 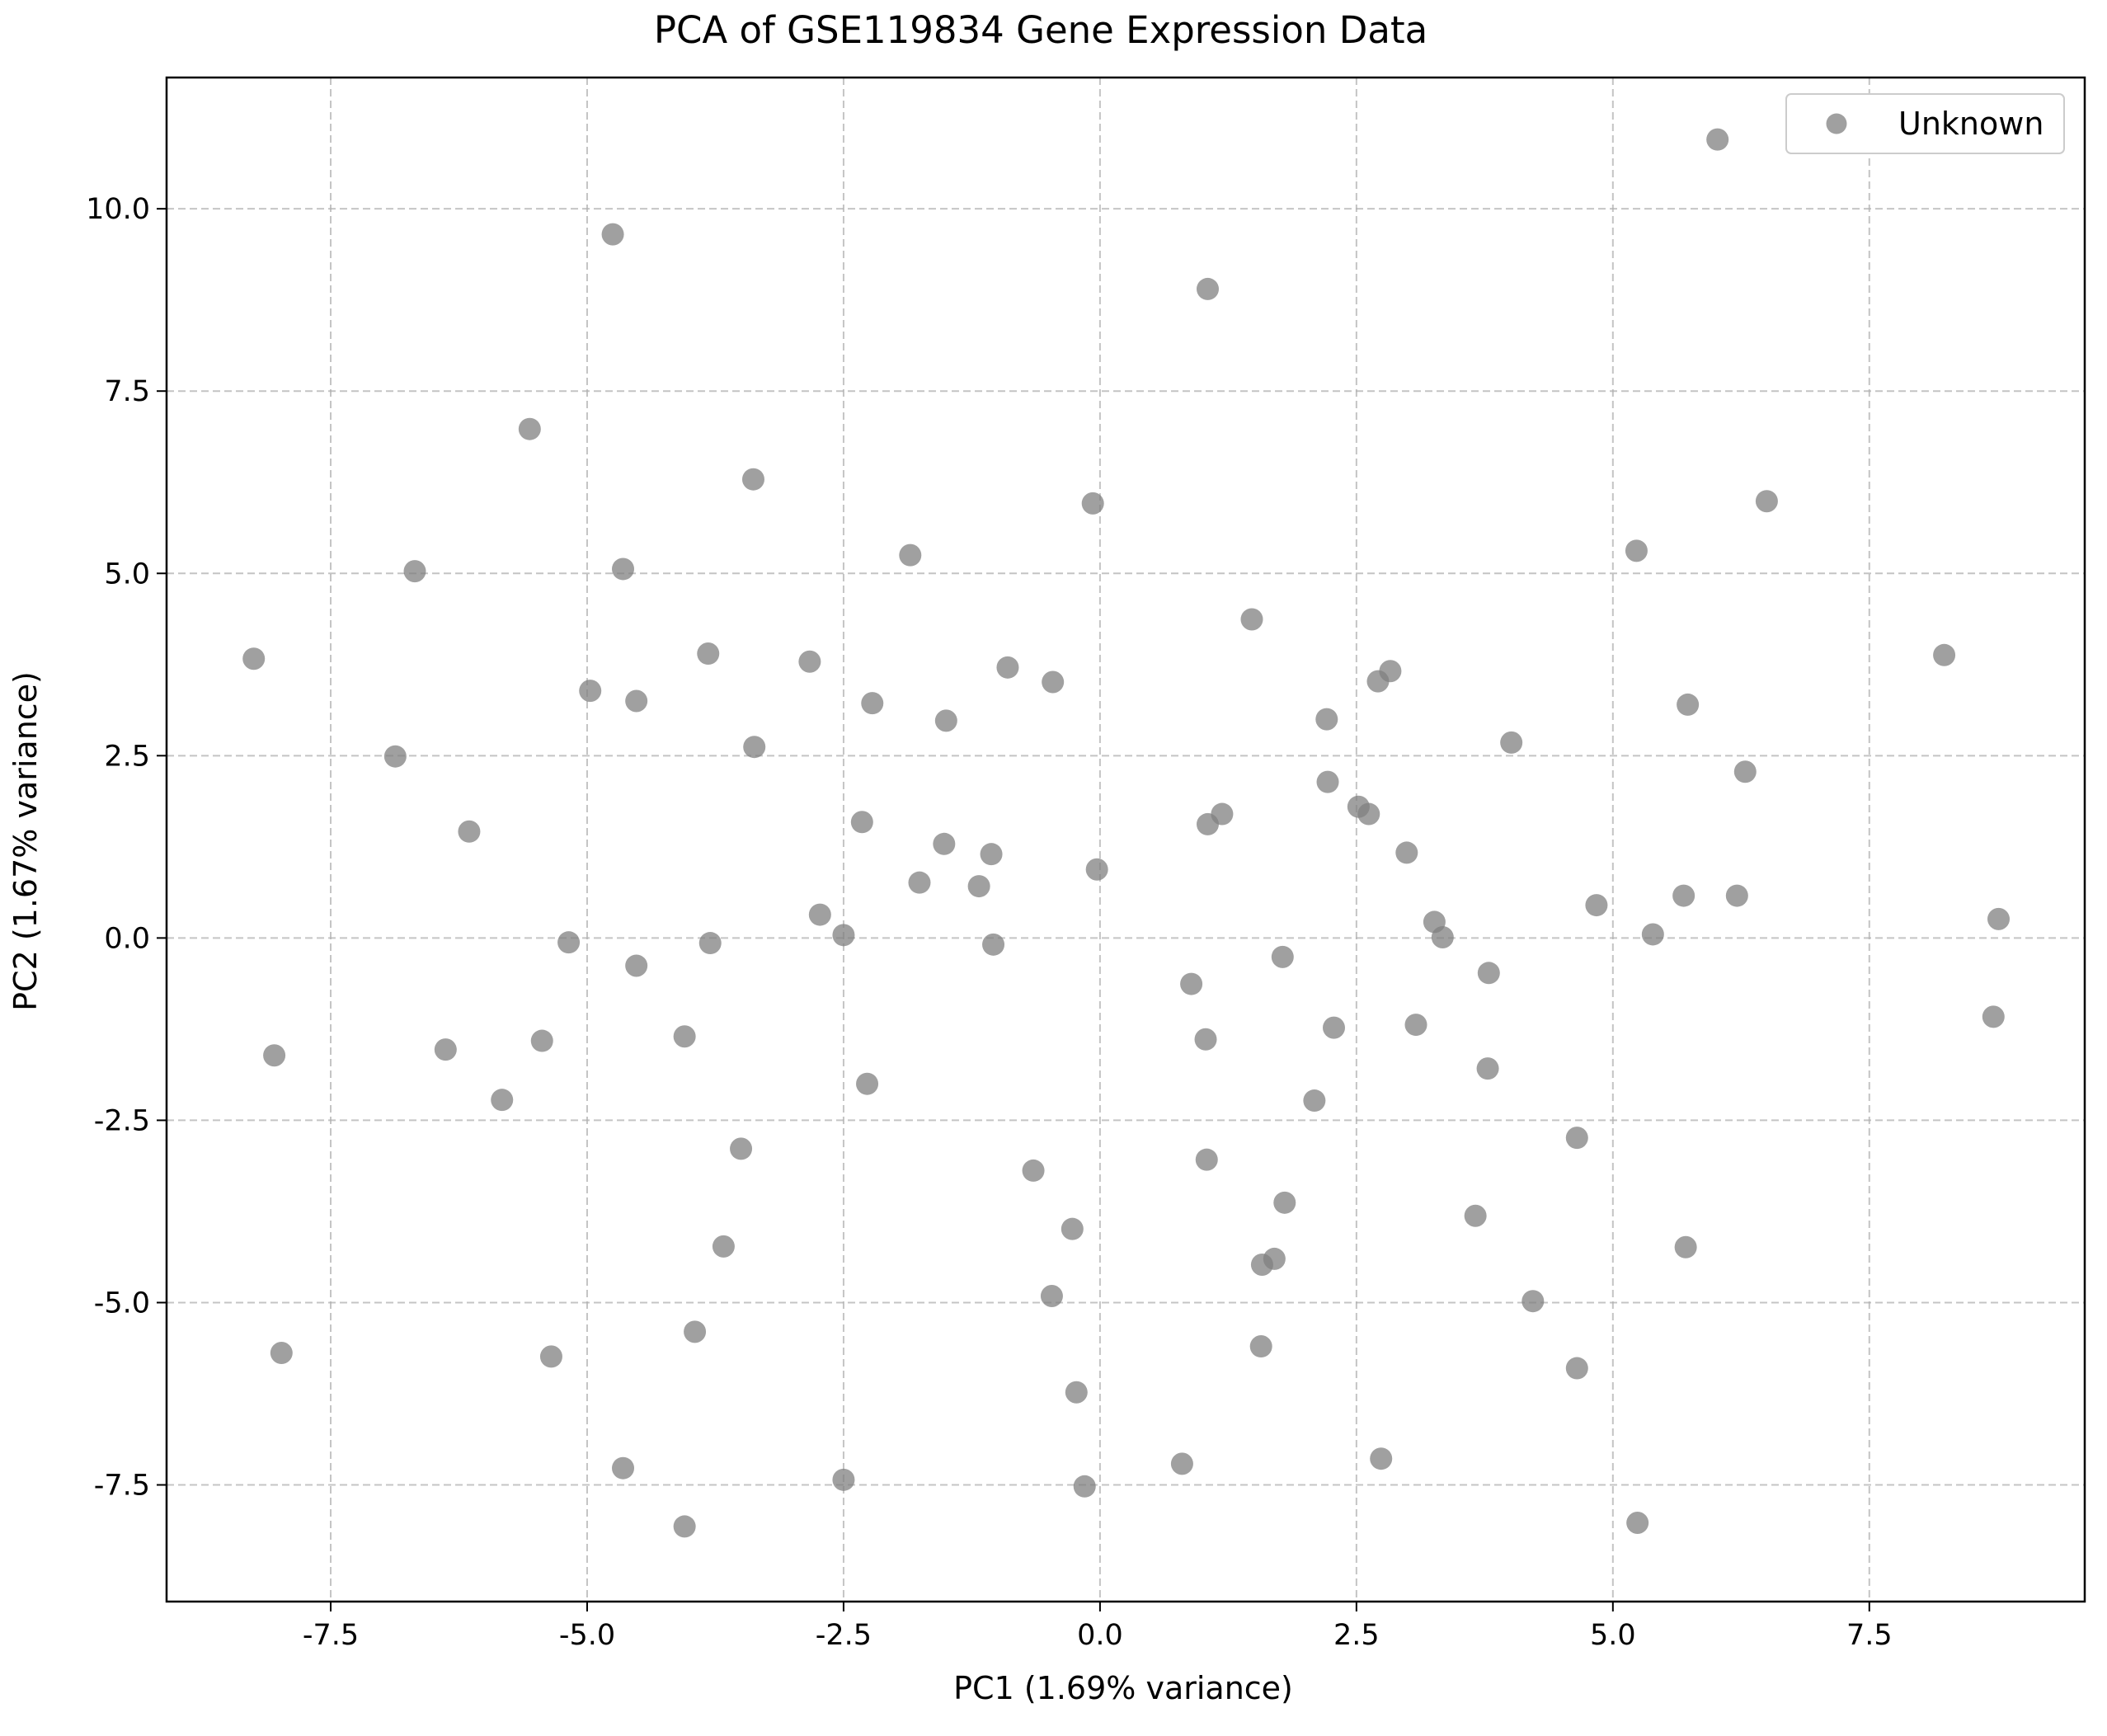 I want to click on y-tick-label: 0.0, so click(x=127, y=939).